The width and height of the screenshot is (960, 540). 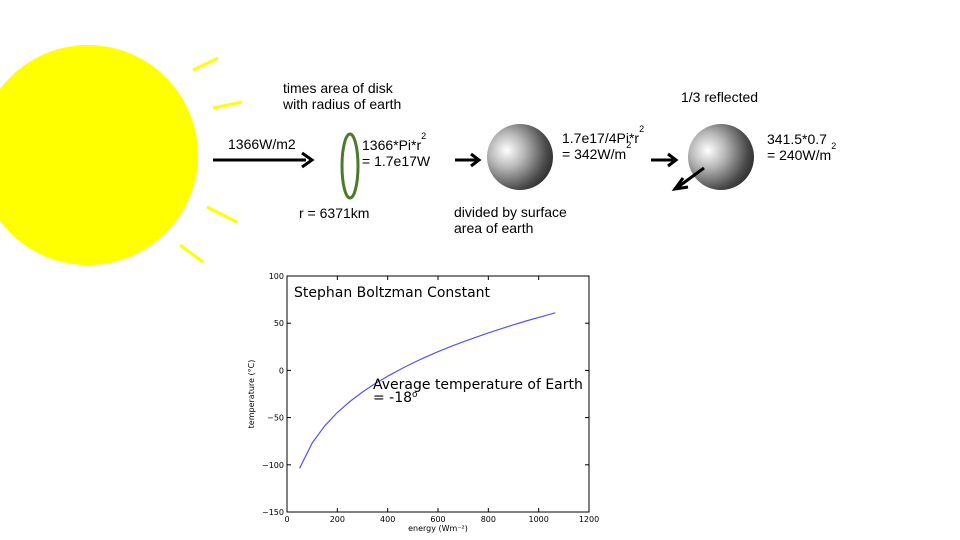 I want to click on y-axis-label: temperature (°C), so click(x=251, y=394).